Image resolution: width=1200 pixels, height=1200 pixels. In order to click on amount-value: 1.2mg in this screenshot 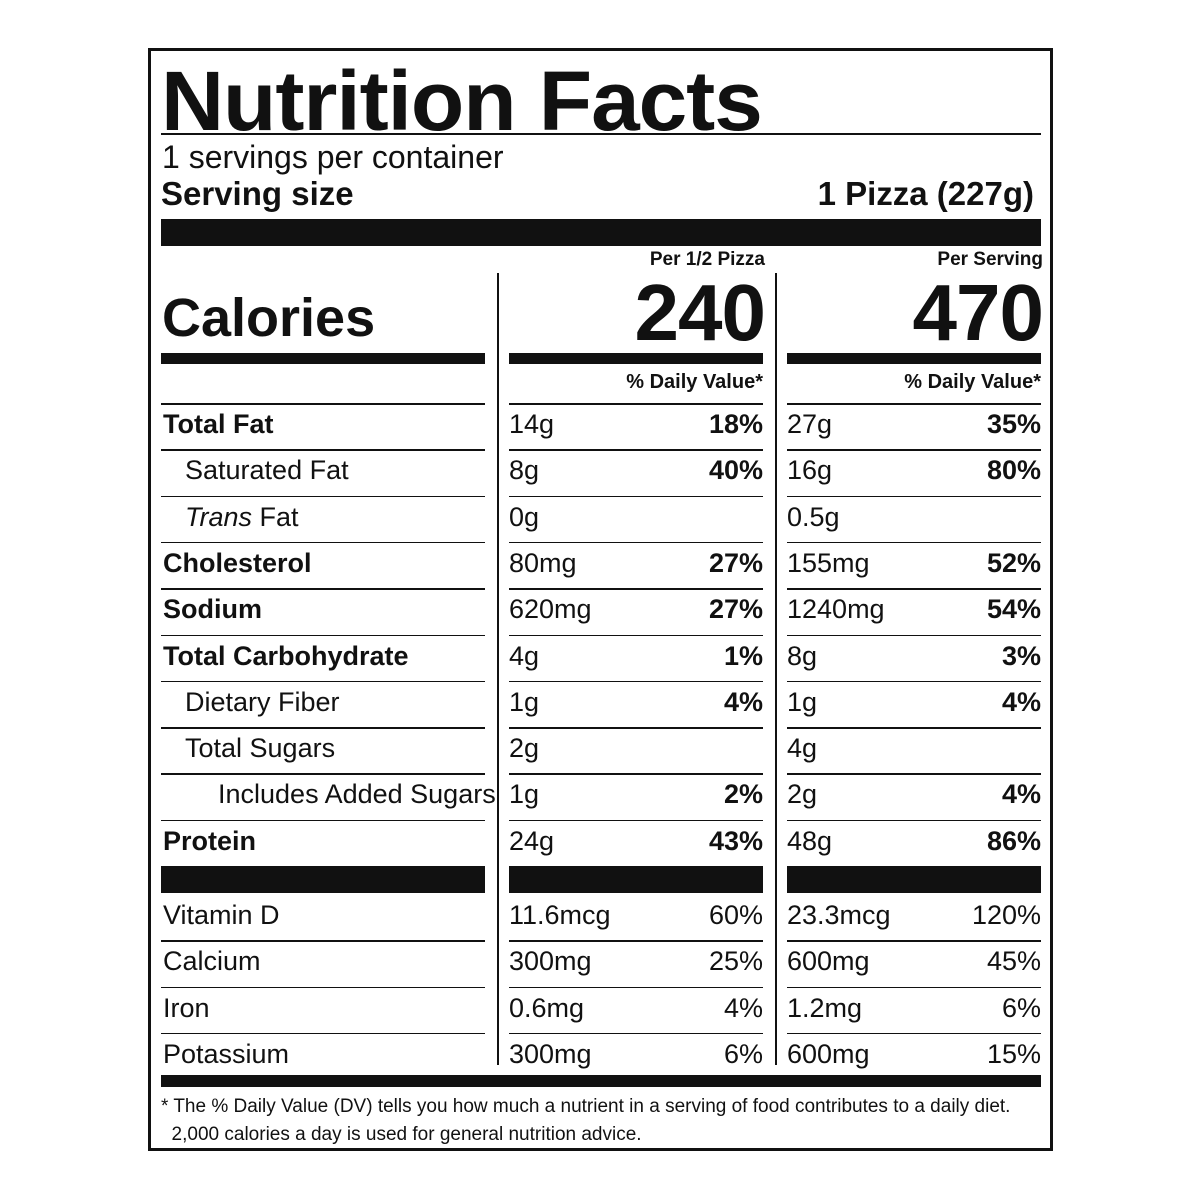, I will do `click(825, 1007)`.